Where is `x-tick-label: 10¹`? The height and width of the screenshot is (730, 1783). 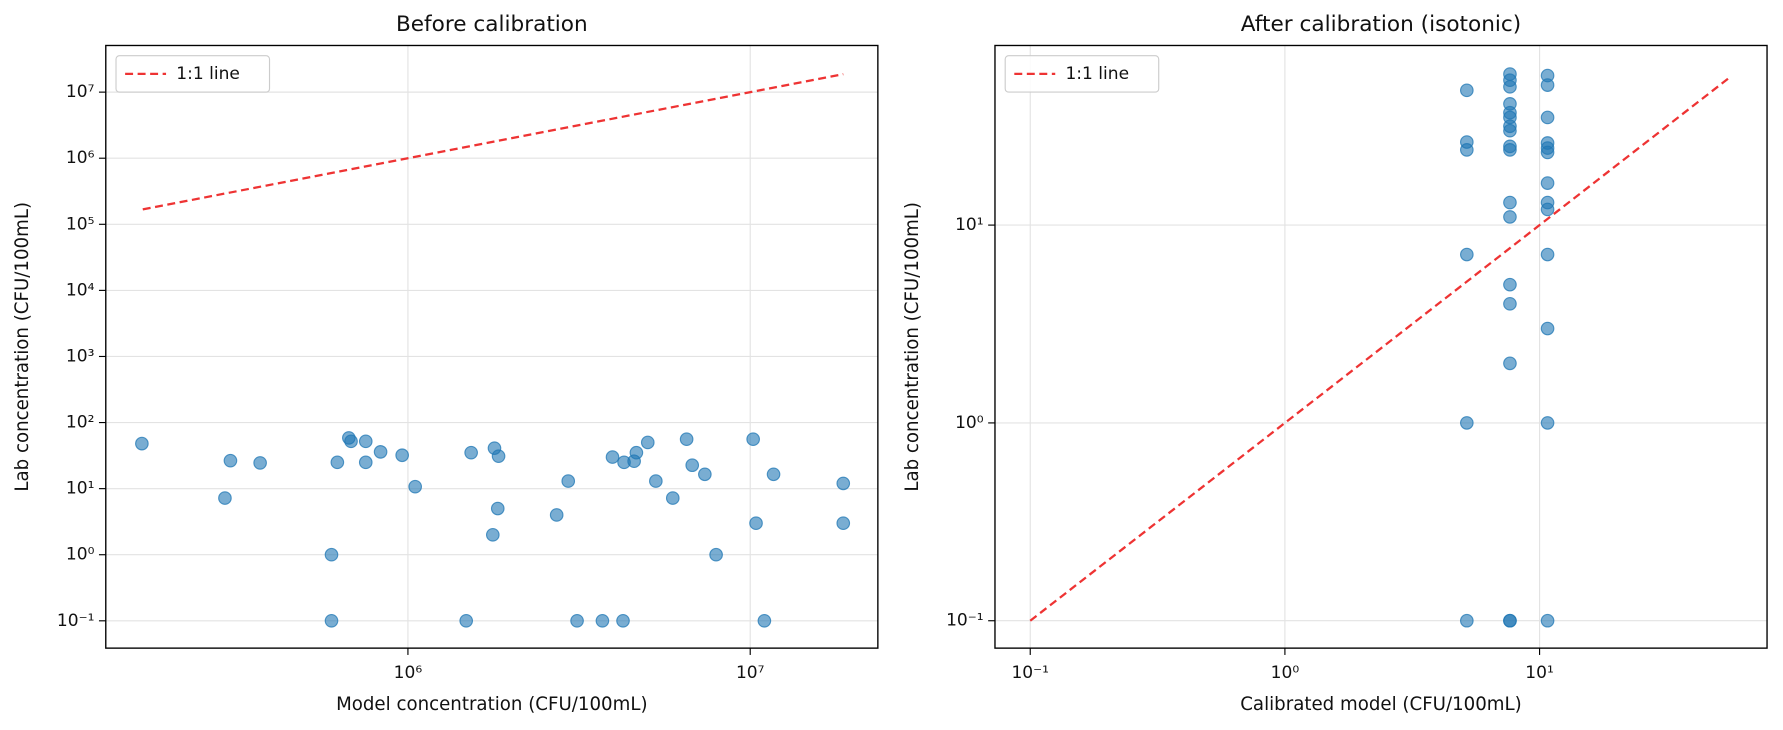
x-tick-label: 10¹ is located at coordinates (1539, 673).